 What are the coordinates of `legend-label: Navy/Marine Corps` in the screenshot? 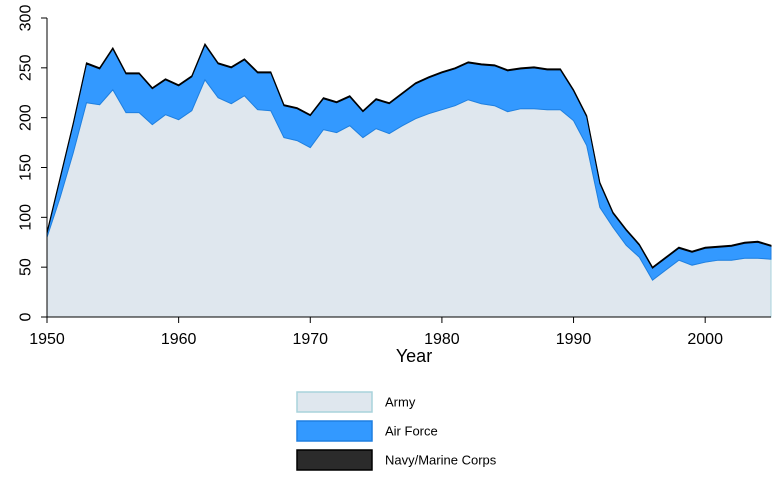 It's located at (441, 459).